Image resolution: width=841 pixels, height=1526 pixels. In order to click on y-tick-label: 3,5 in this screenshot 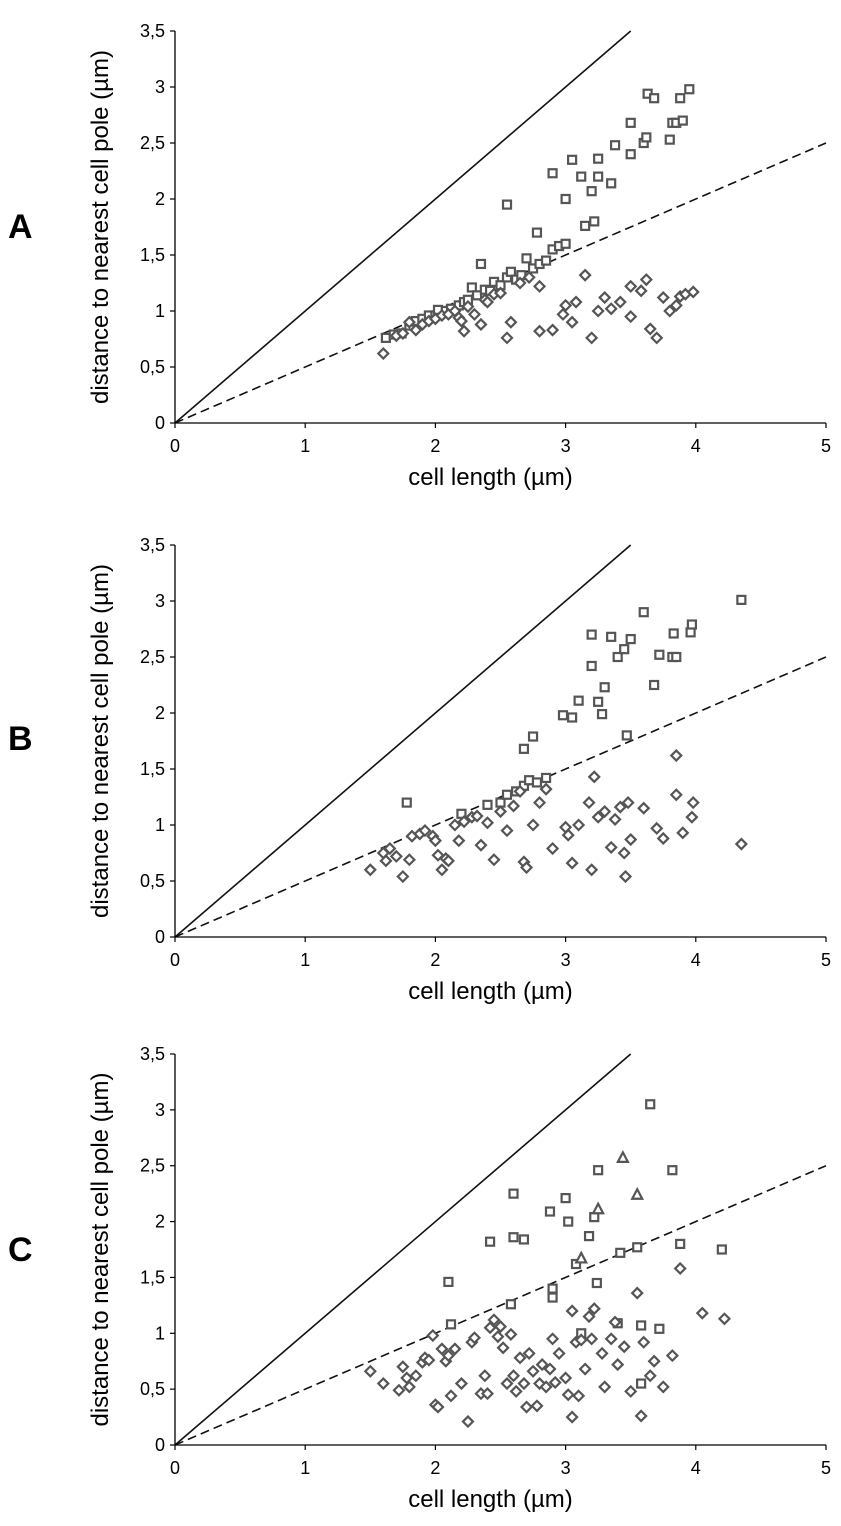, I will do `click(152, 545)`.